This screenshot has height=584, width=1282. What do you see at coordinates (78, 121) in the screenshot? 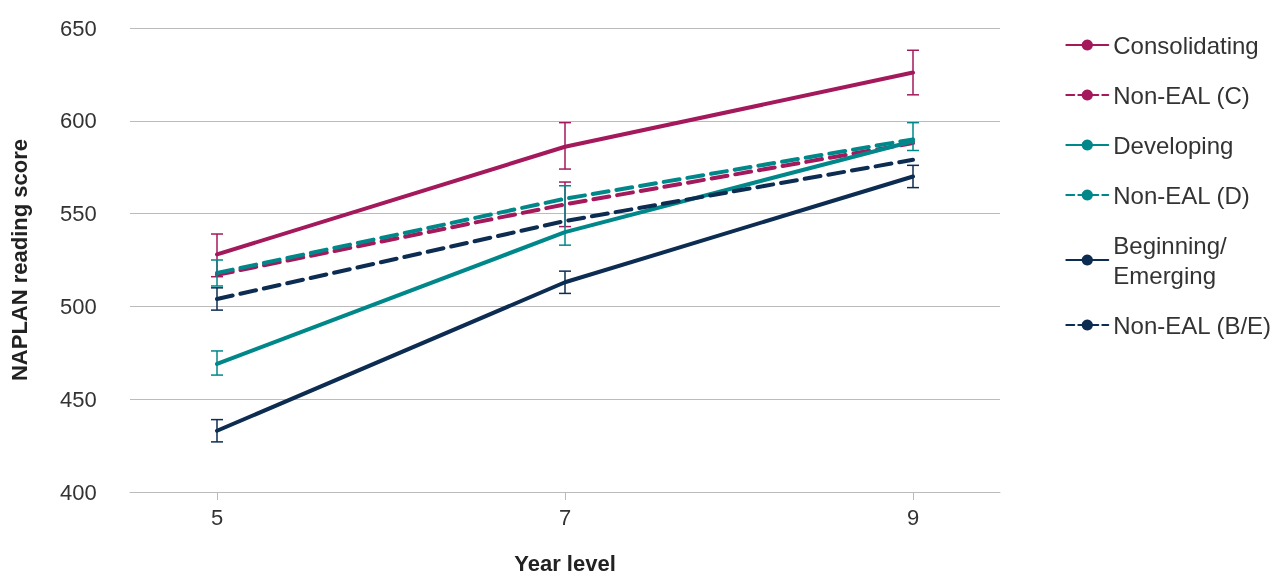
I see `y-tick-label: 600` at bounding box center [78, 121].